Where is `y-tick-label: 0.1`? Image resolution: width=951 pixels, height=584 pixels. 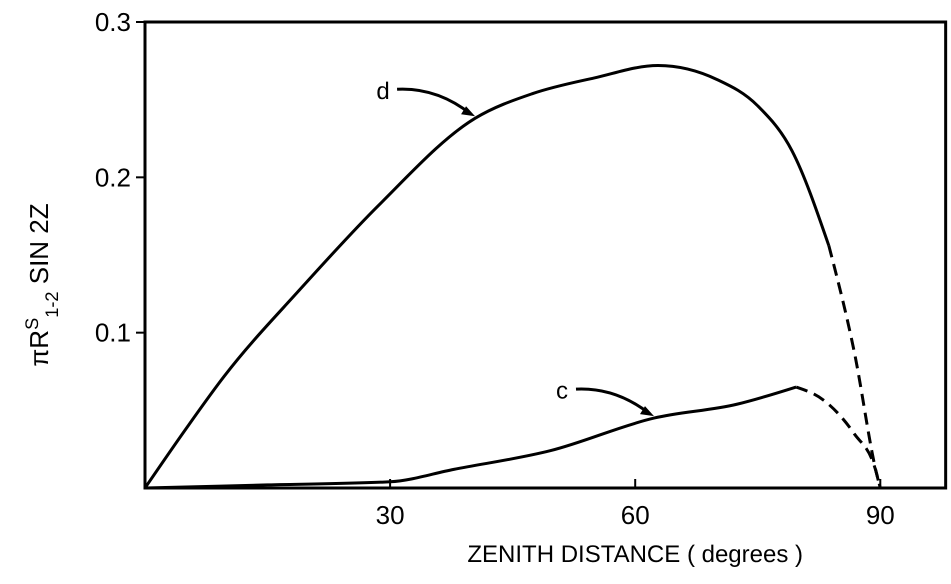 y-tick-label: 0.1 is located at coordinates (112, 333).